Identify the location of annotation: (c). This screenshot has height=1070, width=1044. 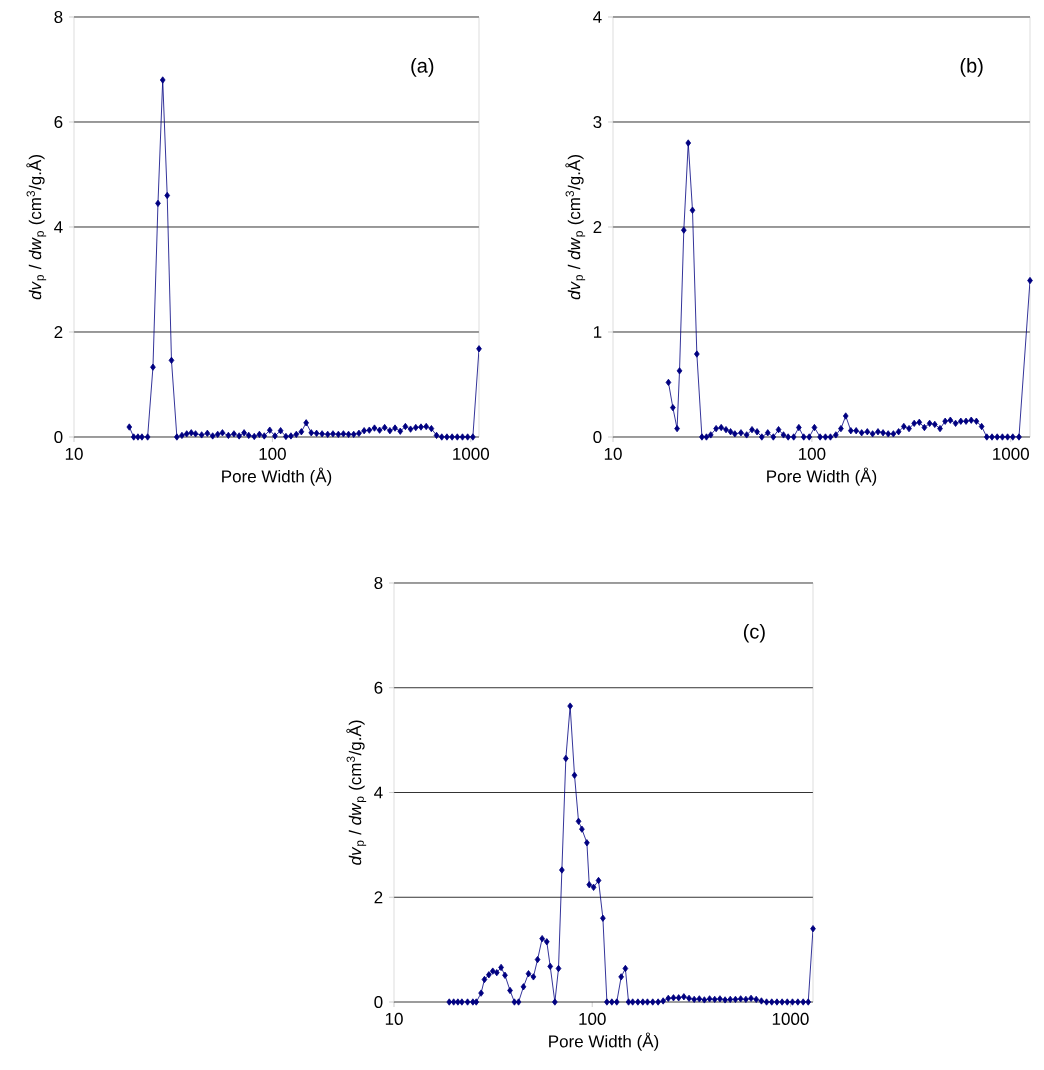
(754, 633).